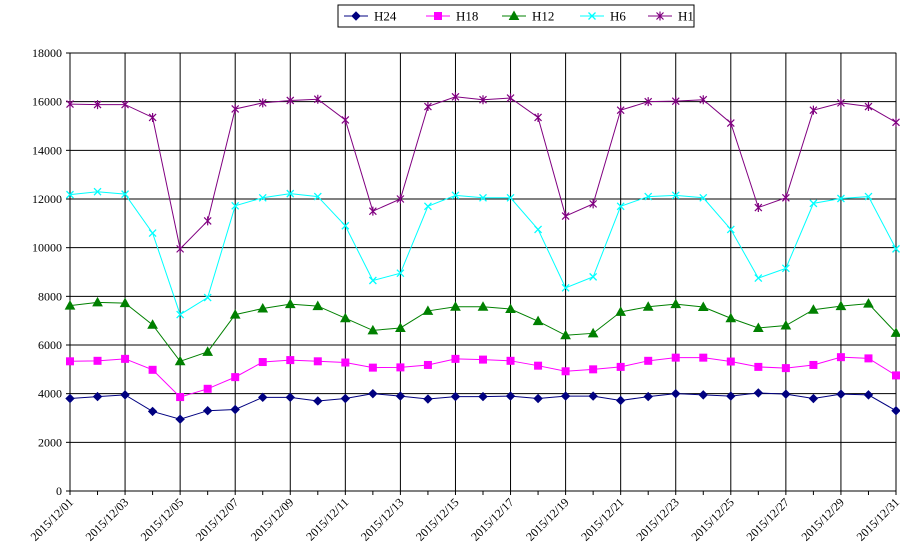  What do you see at coordinates (52, 519) in the screenshot?
I see `x-tick-label: 2015/12/01` at bounding box center [52, 519].